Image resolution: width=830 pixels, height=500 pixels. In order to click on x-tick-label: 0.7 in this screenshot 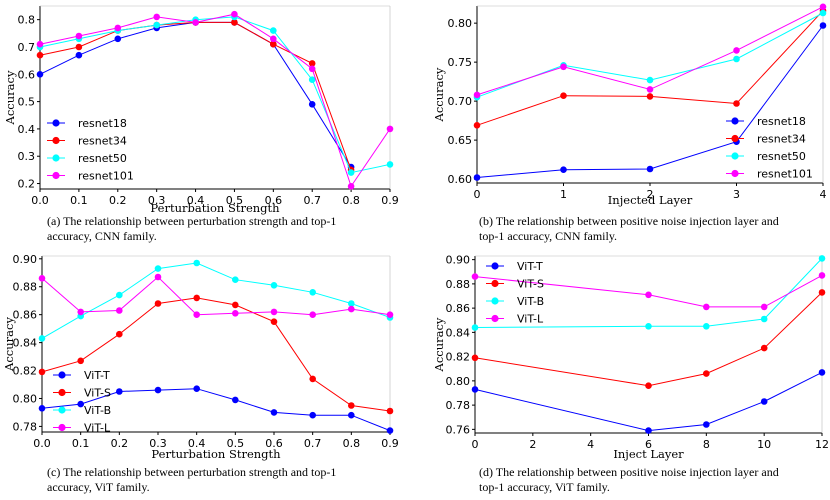, I will do `click(313, 443)`.